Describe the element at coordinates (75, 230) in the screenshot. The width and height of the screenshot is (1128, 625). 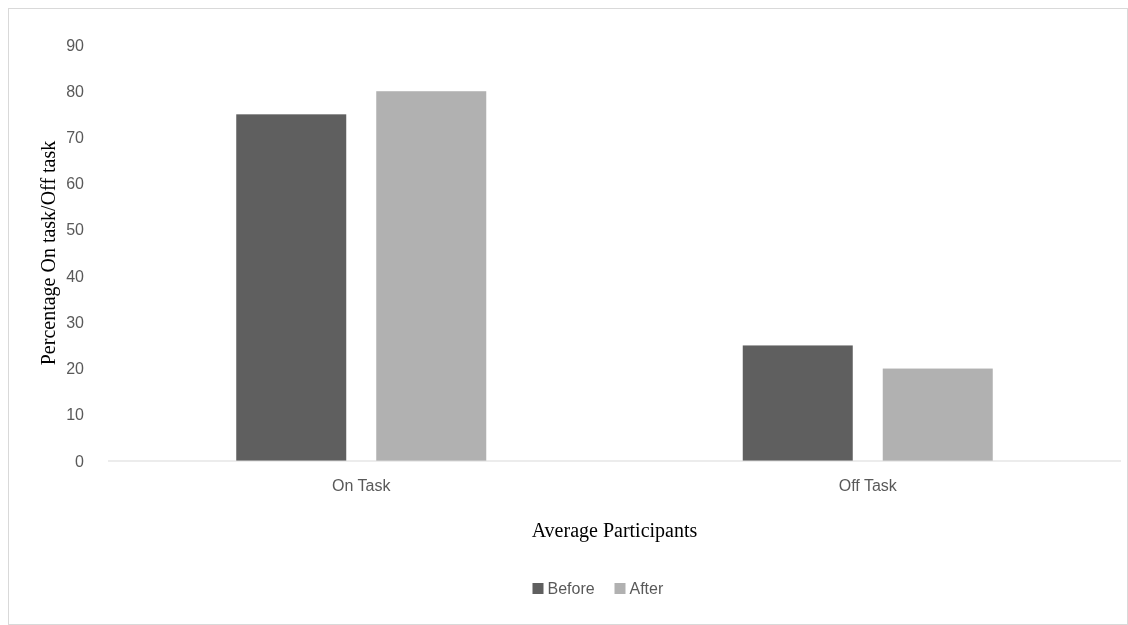
I see `y-tick-label: 50` at that location.